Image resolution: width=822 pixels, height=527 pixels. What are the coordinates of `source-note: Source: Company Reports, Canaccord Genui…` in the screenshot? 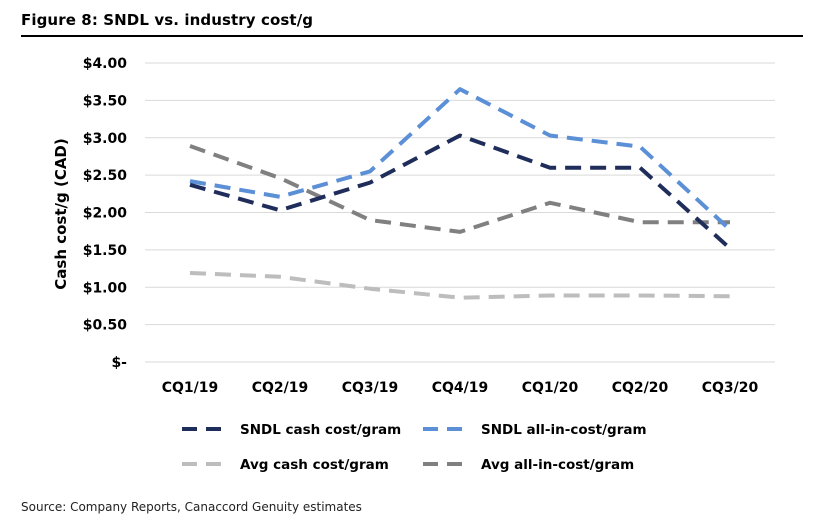 It's located at (191, 507).